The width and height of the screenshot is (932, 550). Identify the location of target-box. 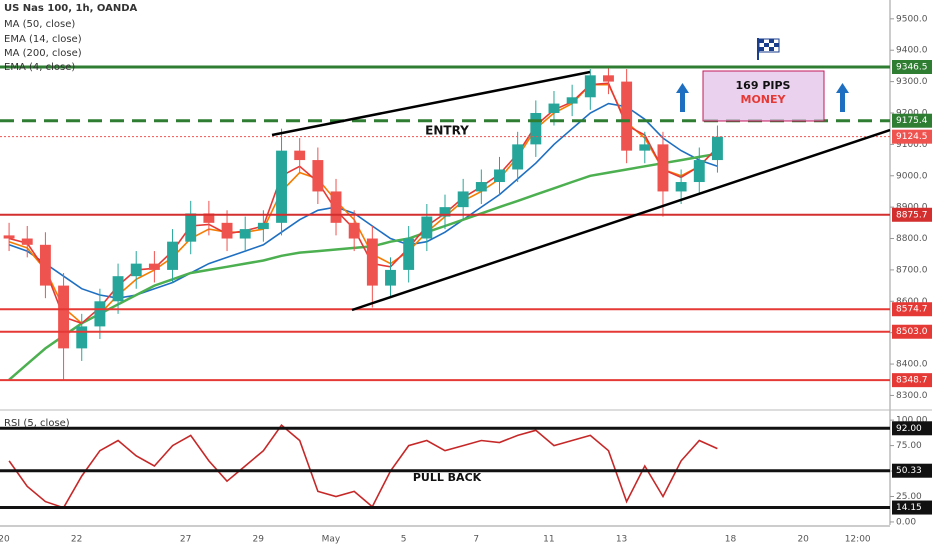
(763, 96).